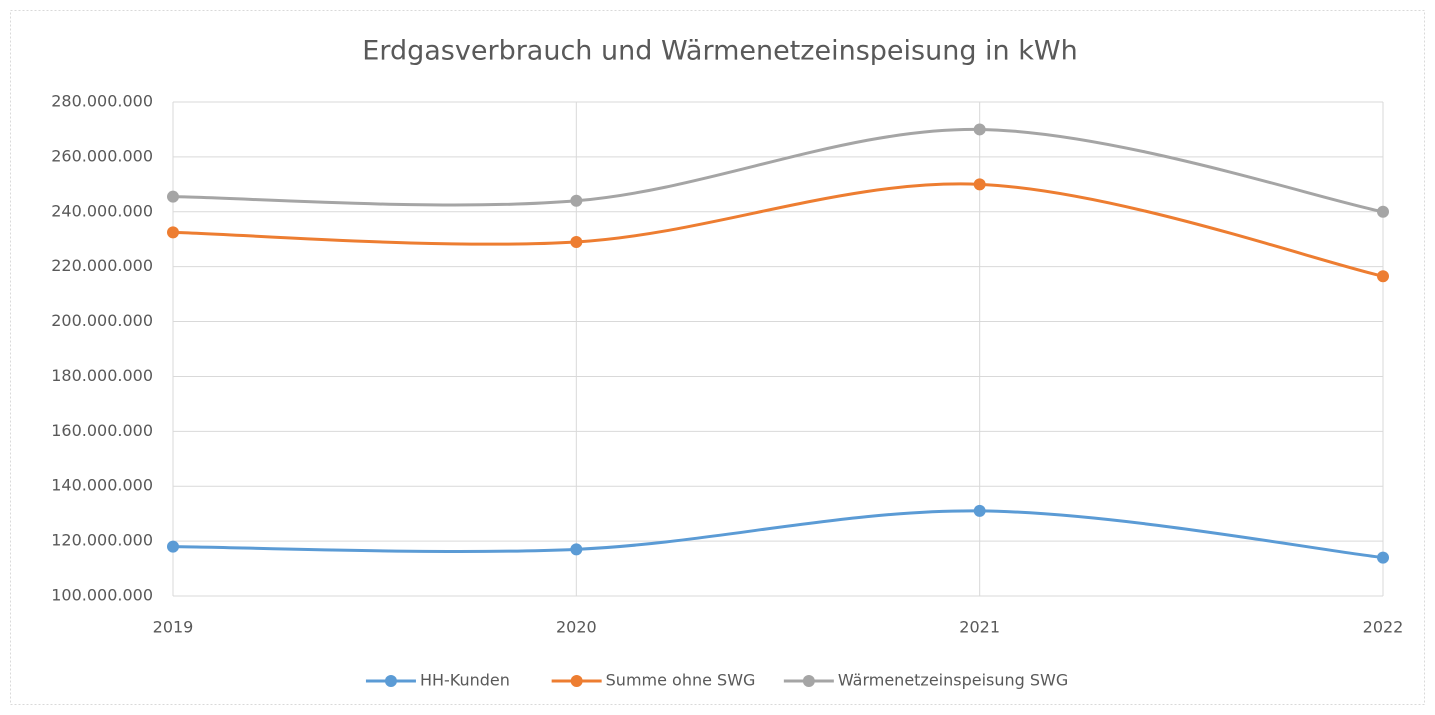 This screenshot has height=715, width=1435. Describe the element at coordinates (102, 540) in the screenshot. I see `y-tick-label: 120.000.000` at that location.